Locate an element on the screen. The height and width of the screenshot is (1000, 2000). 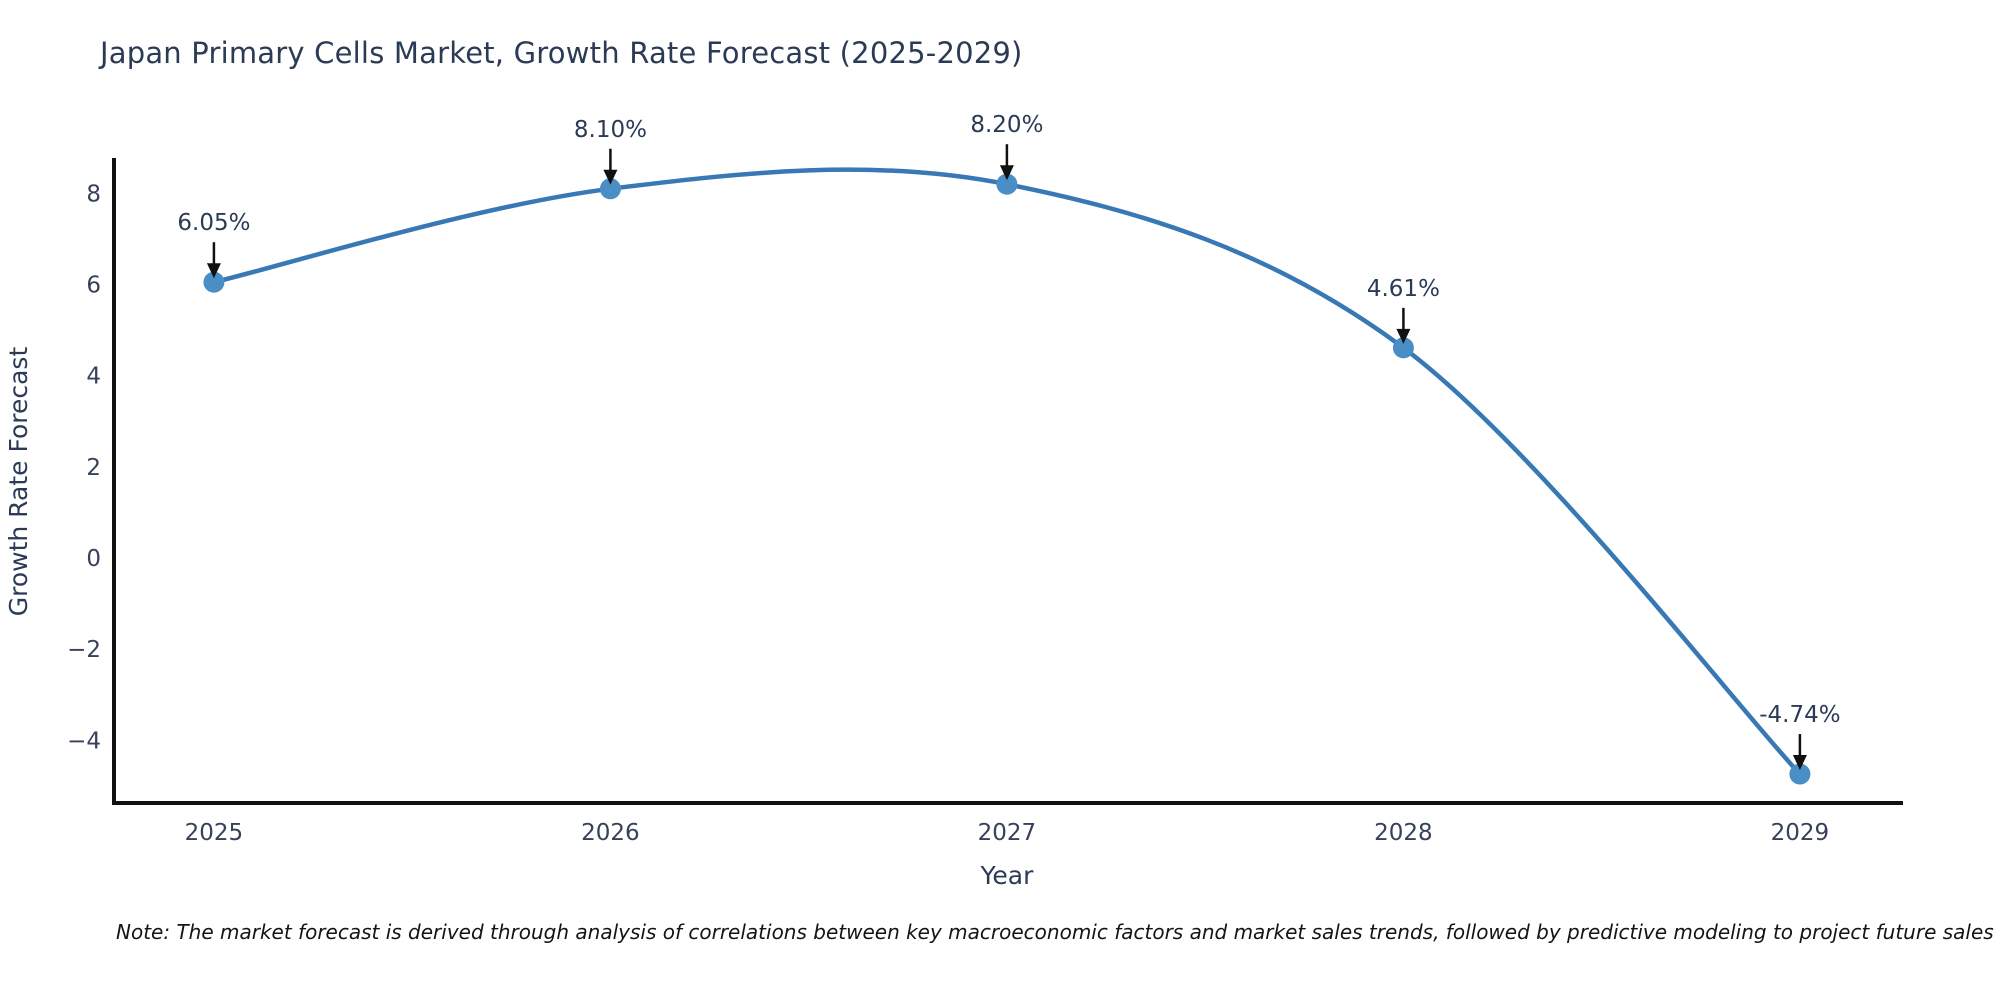
data-point-label: 4.61% is located at coordinates (1403, 289).